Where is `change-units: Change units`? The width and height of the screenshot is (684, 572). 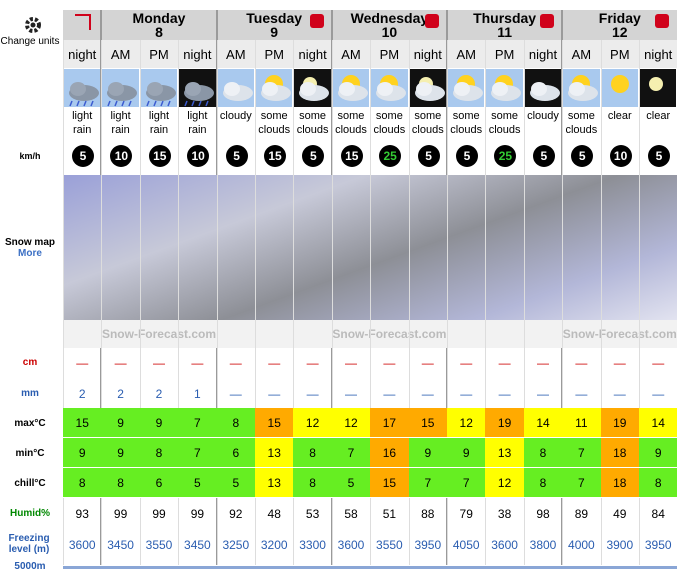 change-units: Change units is located at coordinates (31, 39).